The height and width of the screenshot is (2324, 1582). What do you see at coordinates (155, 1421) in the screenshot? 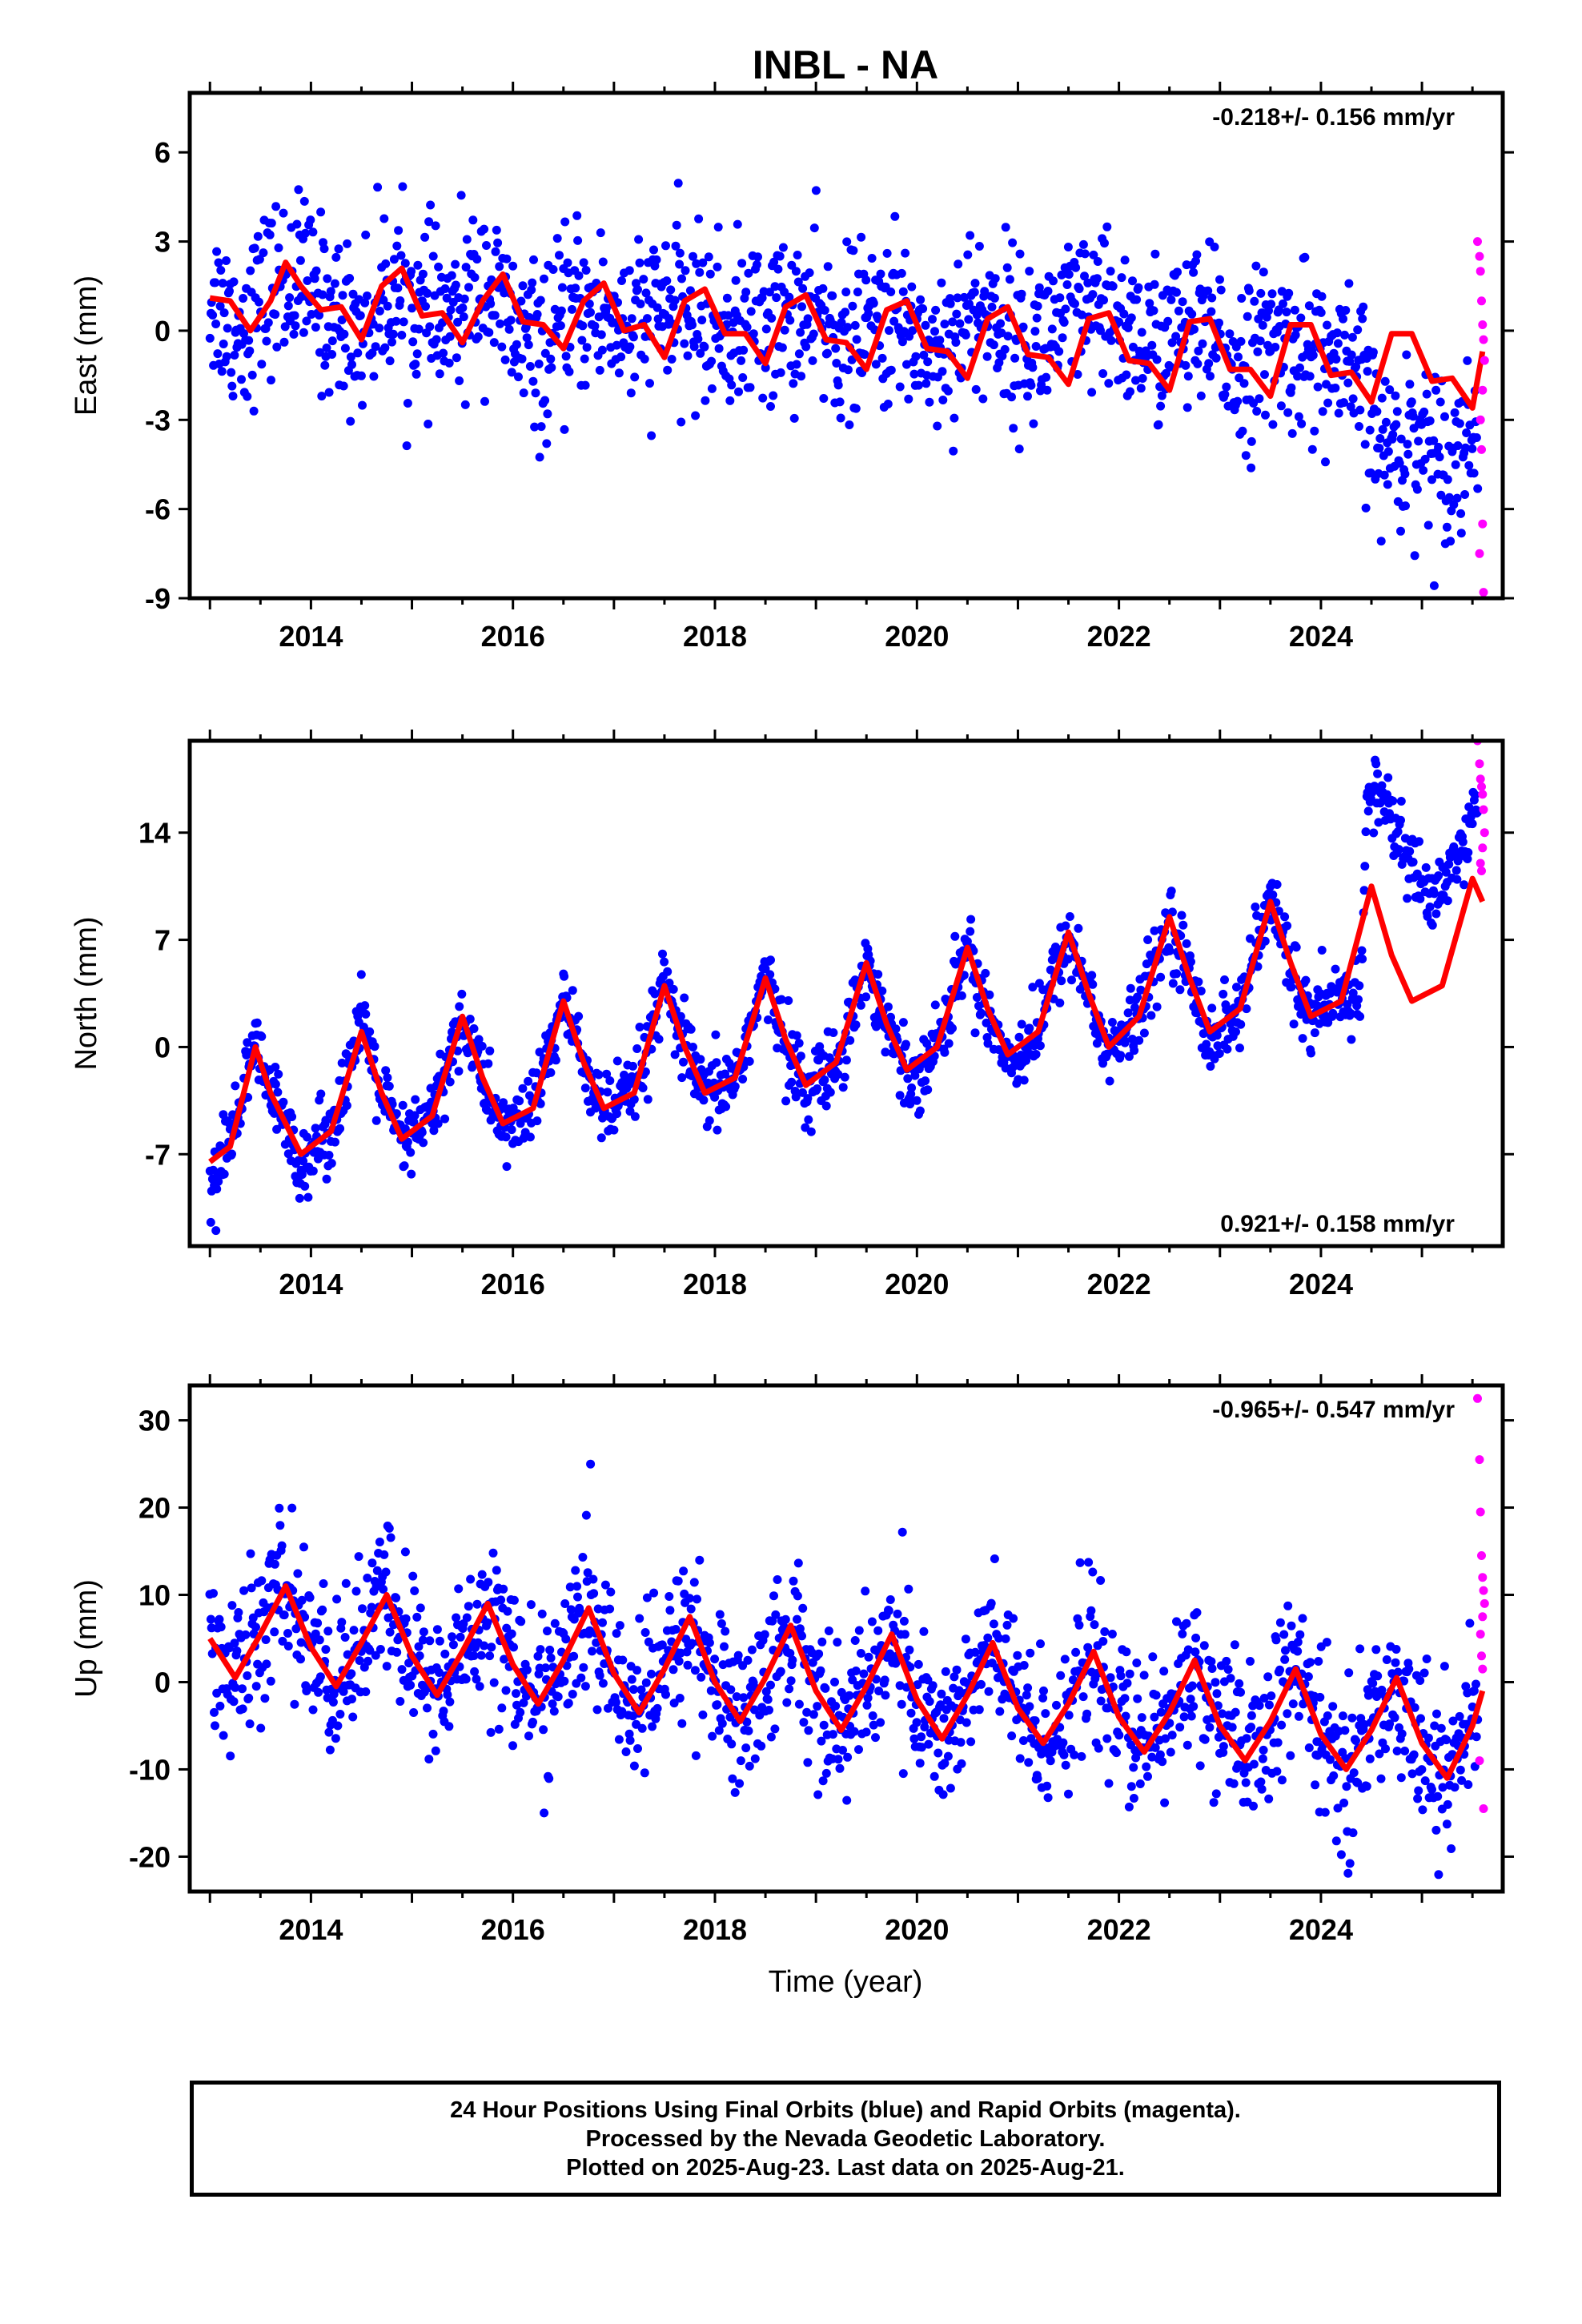
I see `y-tick-label: 30` at bounding box center [155, 1421].